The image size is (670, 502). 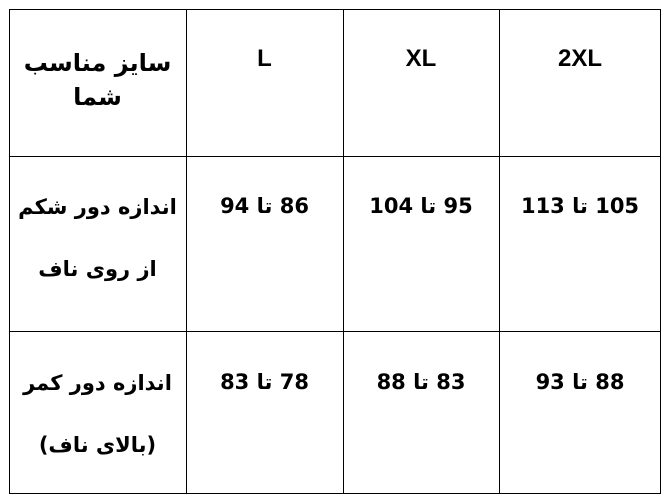 I want to click on header-size-xl: XL, so click(x=421, y=58).